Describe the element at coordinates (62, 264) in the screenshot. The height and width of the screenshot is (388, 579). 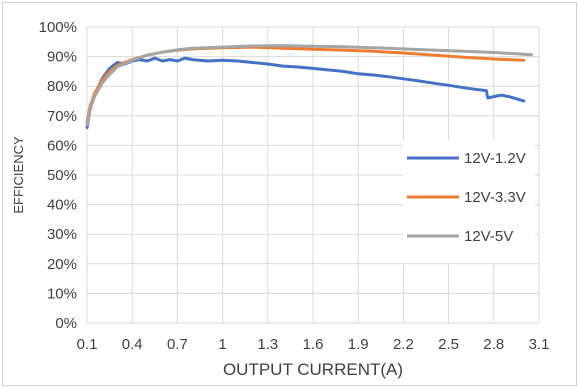
I see `y-tick-label: 20%` at that location.